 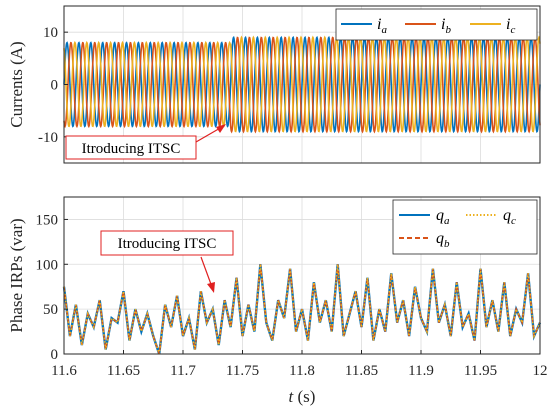 What do you see at coordinates (47, 220) in the screenshot?
I see `y-tick-label: 150` at bounding box center [47, 220].